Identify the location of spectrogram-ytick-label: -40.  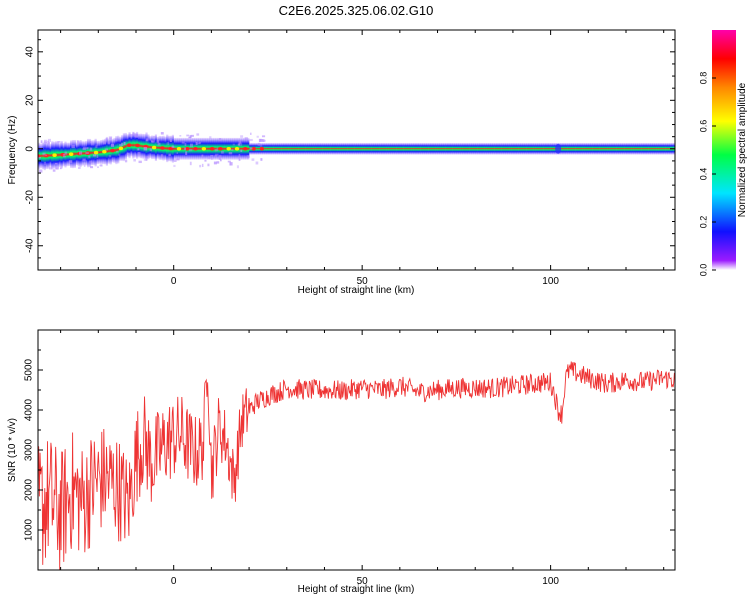
(30, 245).